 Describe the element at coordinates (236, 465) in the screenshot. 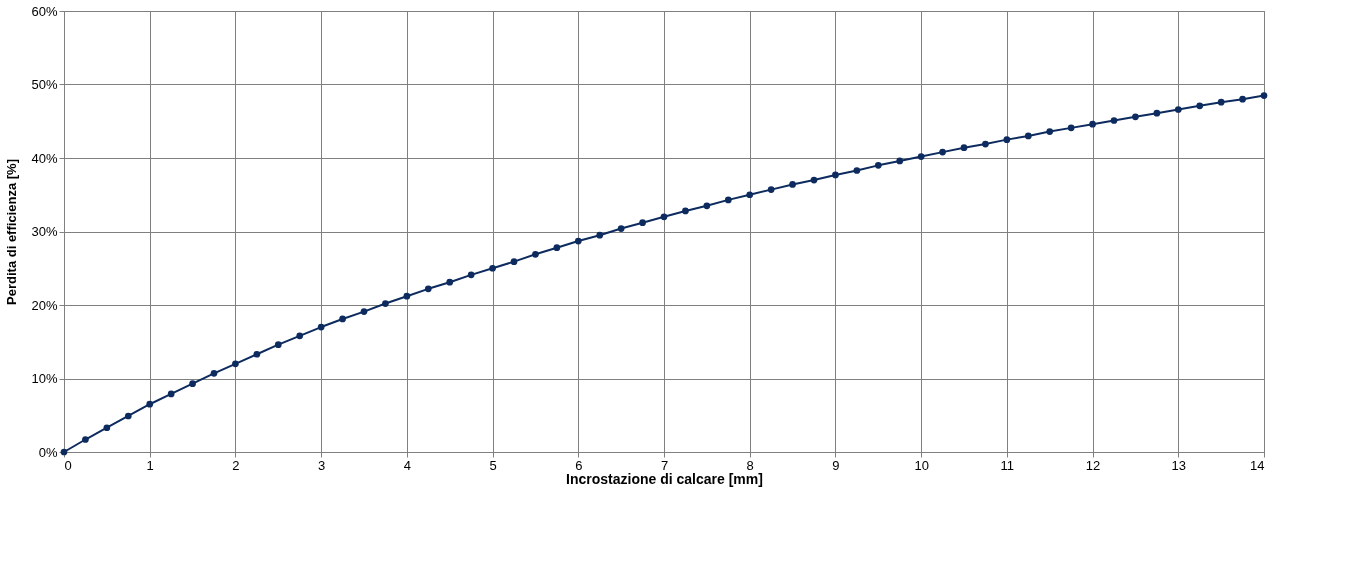

I see `x-tick-label: 2` at that location.